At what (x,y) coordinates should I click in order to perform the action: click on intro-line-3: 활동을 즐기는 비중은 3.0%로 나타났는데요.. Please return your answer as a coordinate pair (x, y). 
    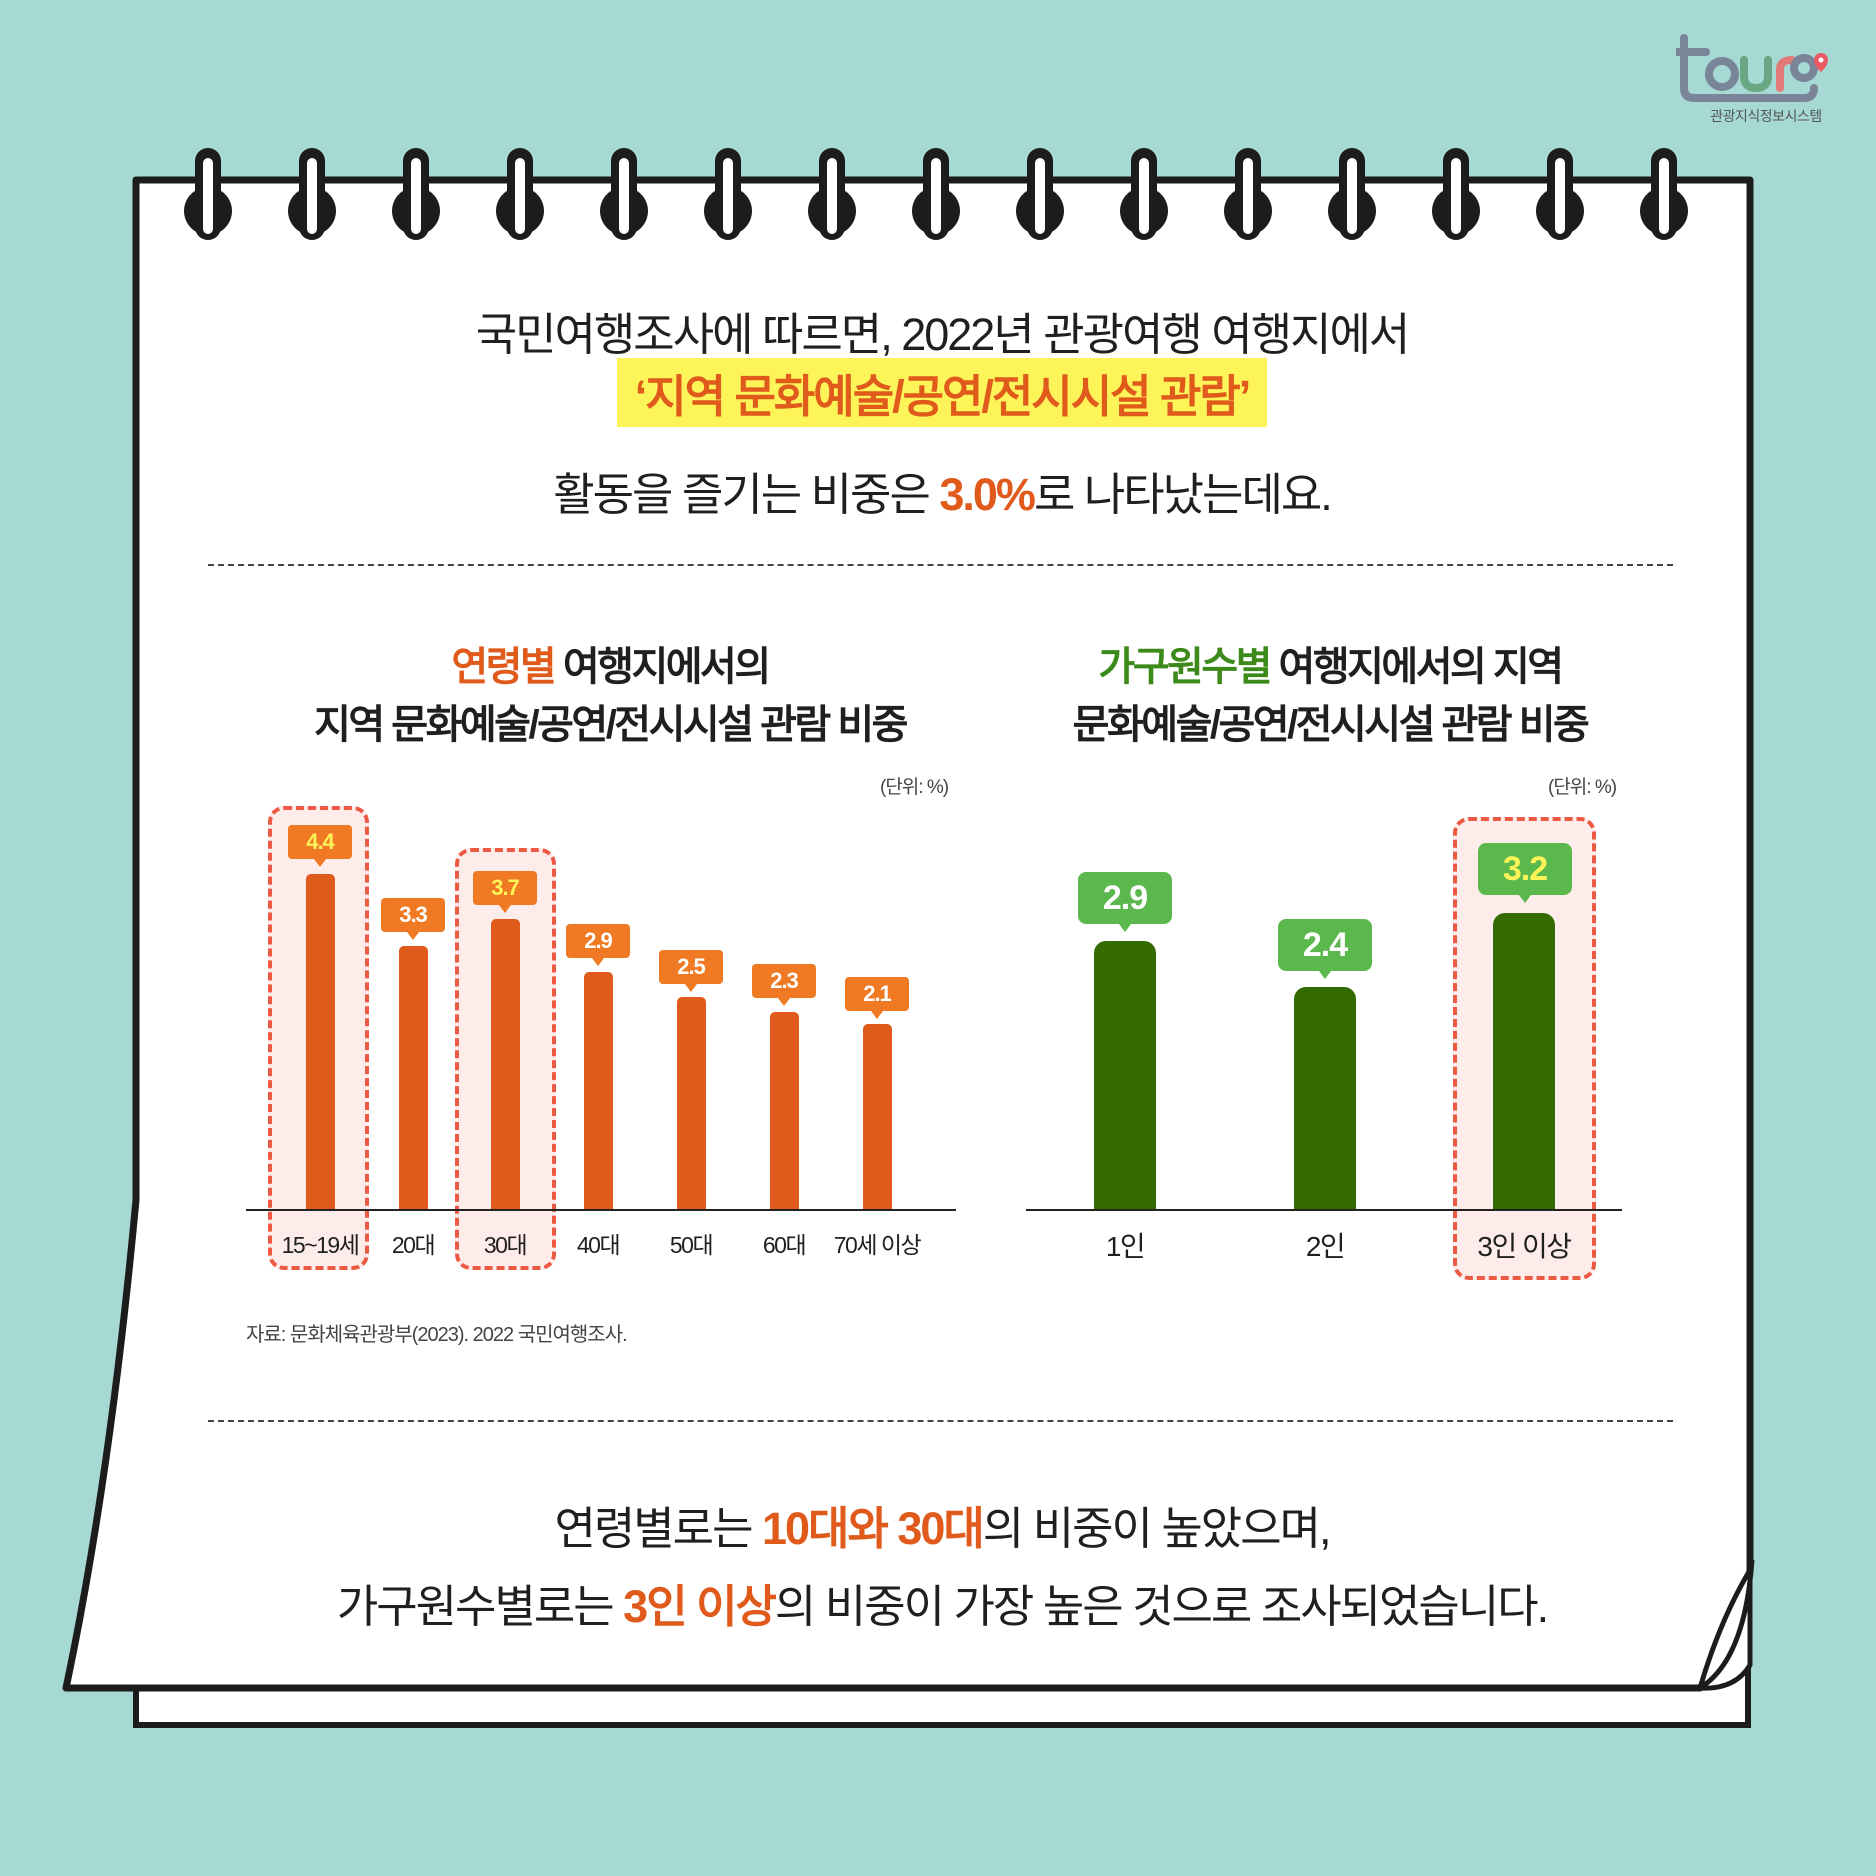
    Looking at the image, I should click on (942, 494).